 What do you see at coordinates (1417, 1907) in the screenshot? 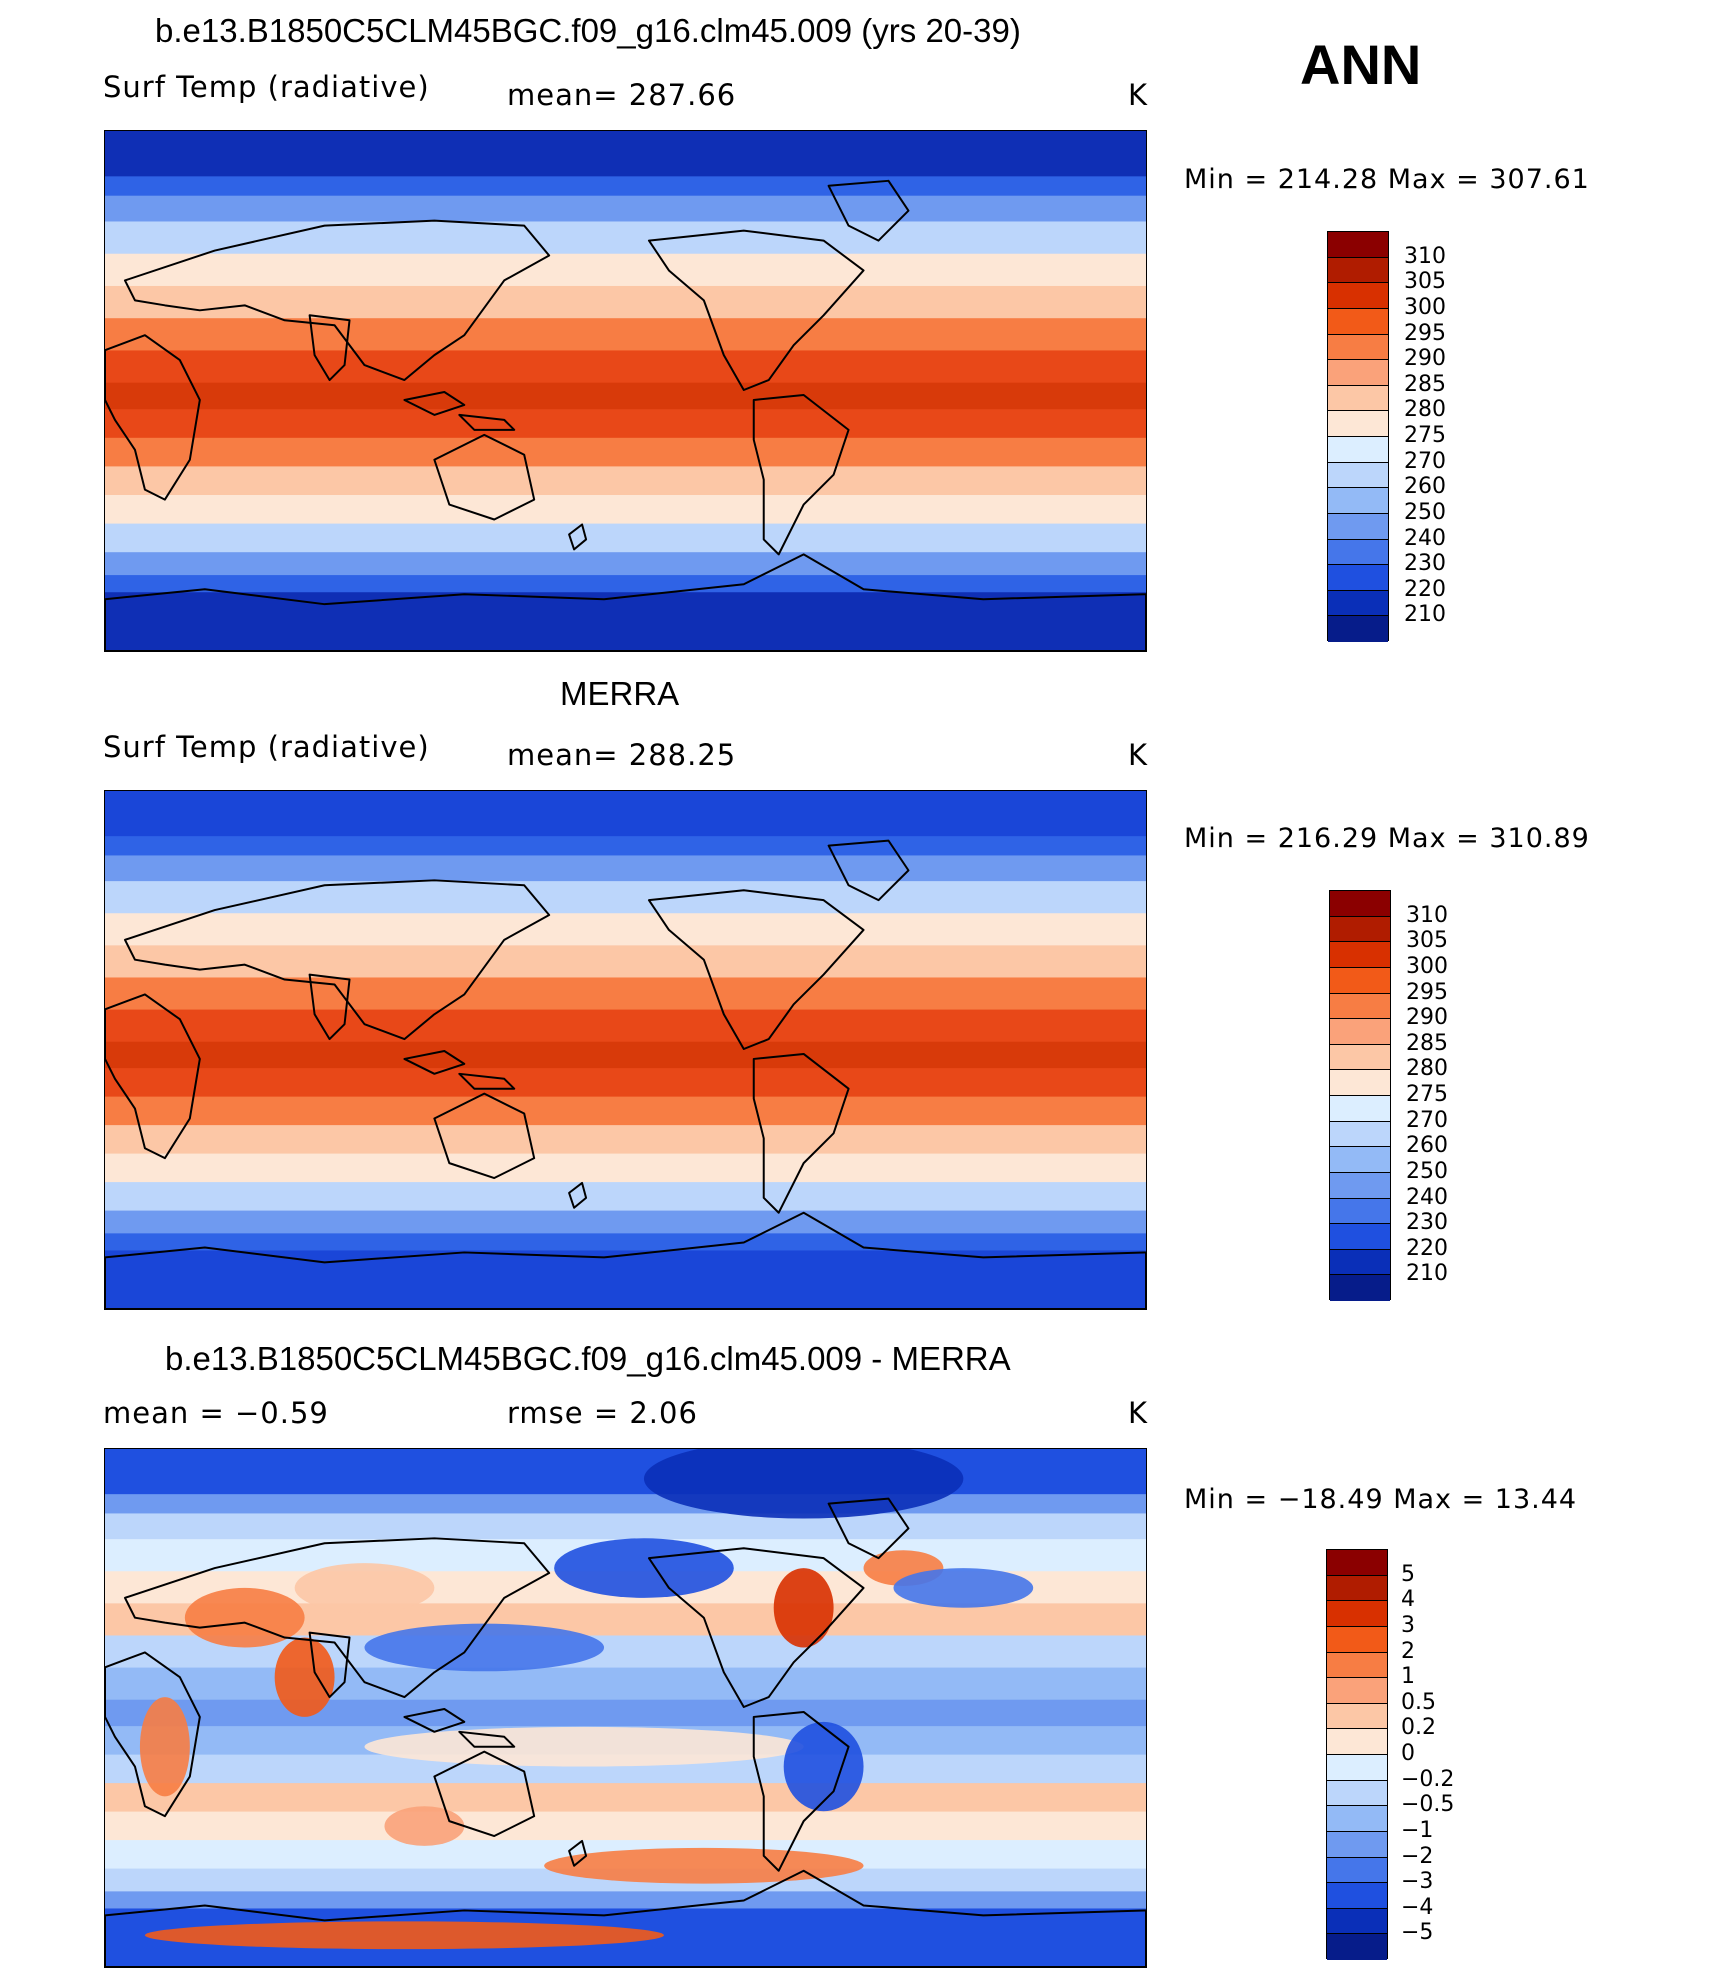
I see `colorbar-tick-label: −4` at bounding box center [1417, 1907].